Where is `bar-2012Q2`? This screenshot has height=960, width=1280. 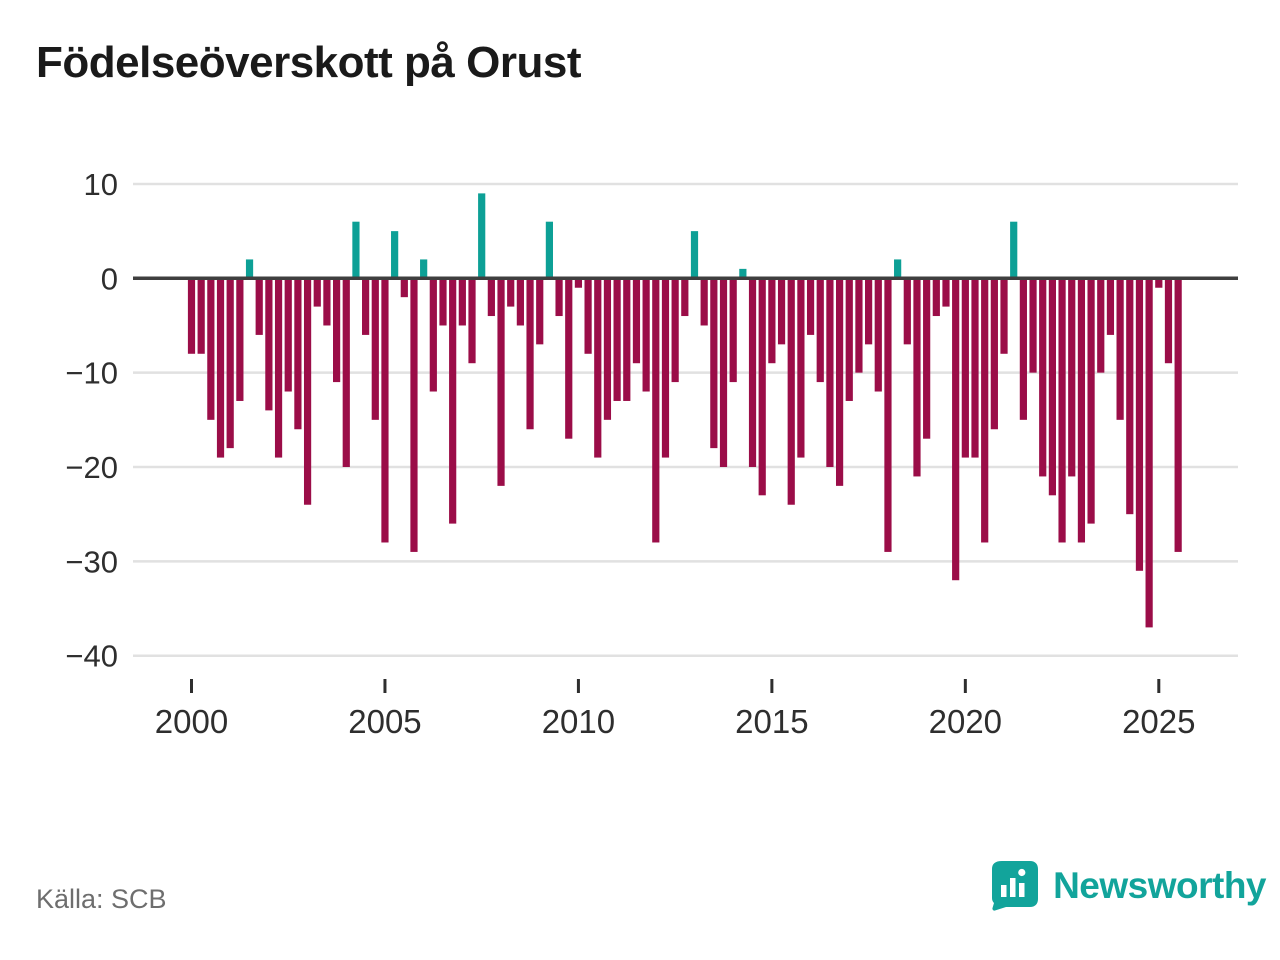
bar-2012Q2 is located at coordinates (665, 368).